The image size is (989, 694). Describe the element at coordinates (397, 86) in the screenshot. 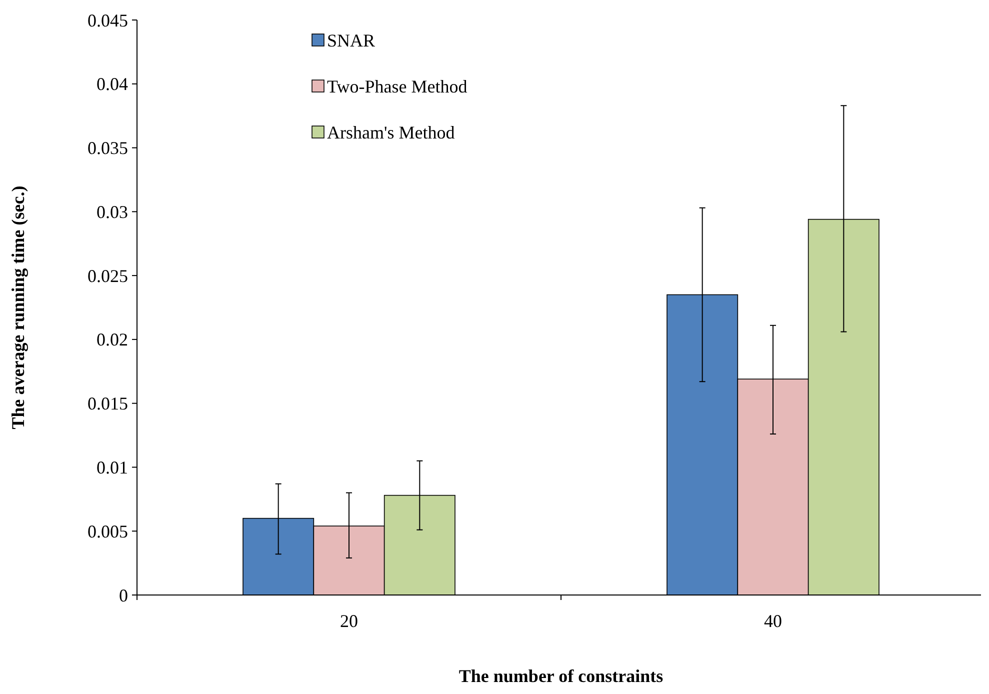

I see `legend-label: Two-Phase Method` at that location.